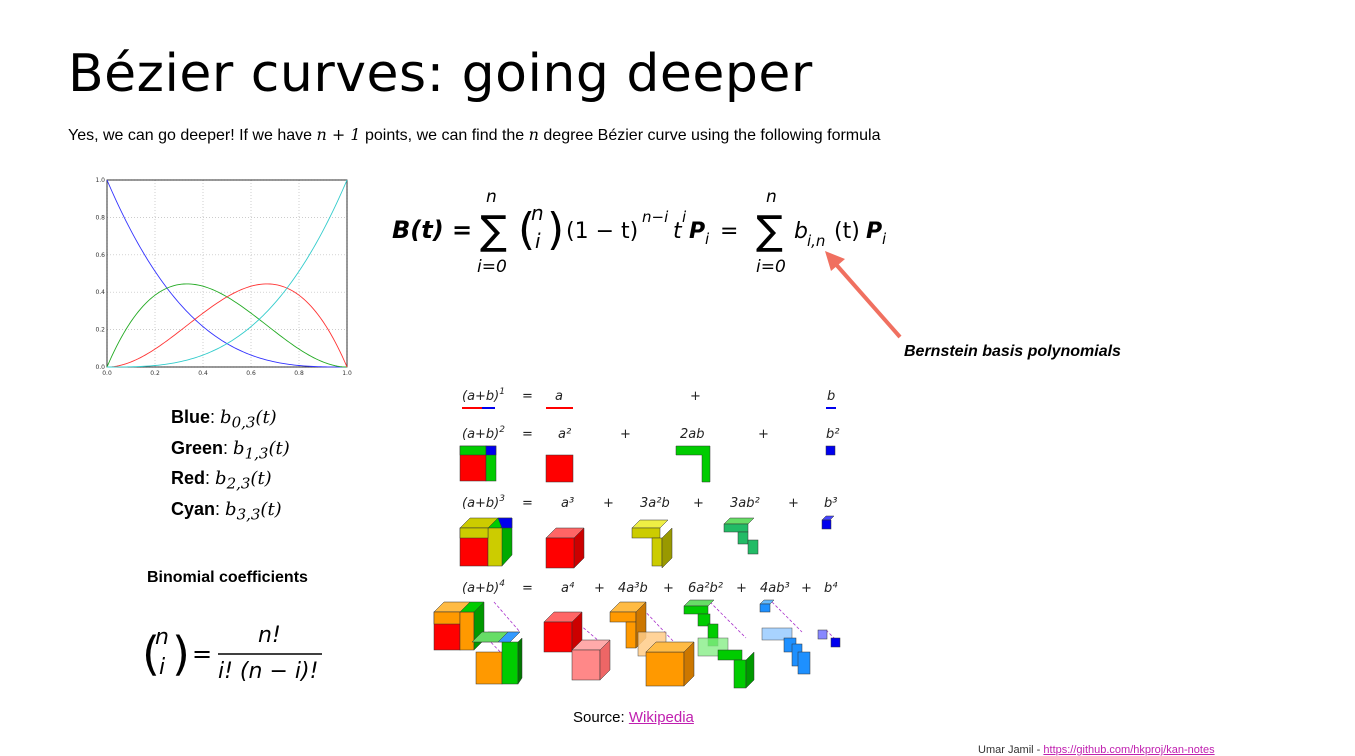 The width and height of the screenshot is (1355, 756). Describe the element at coordinates (555, 229) in the screenshot. I see `binom1-right-paren: )` at that location.